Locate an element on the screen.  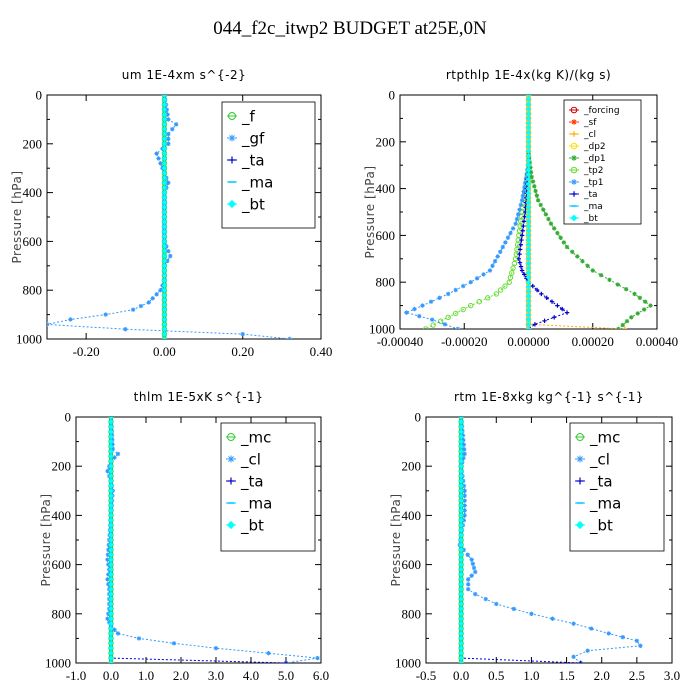
legend-label: _ta is located at coordinates (590, 195).